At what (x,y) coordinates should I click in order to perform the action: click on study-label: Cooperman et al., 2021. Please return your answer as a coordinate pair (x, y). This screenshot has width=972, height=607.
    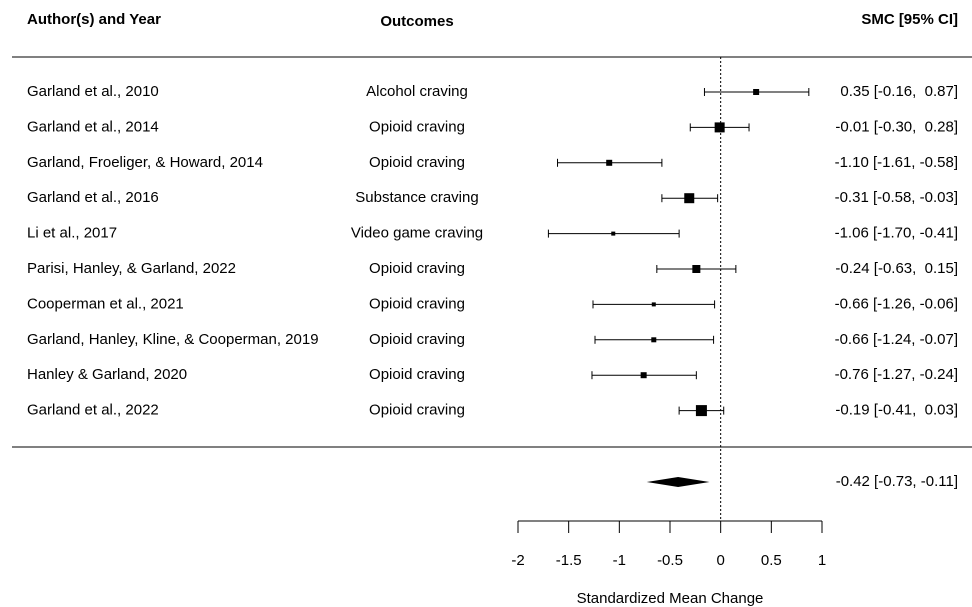
    Looking at the image, I should click on (105, 303).